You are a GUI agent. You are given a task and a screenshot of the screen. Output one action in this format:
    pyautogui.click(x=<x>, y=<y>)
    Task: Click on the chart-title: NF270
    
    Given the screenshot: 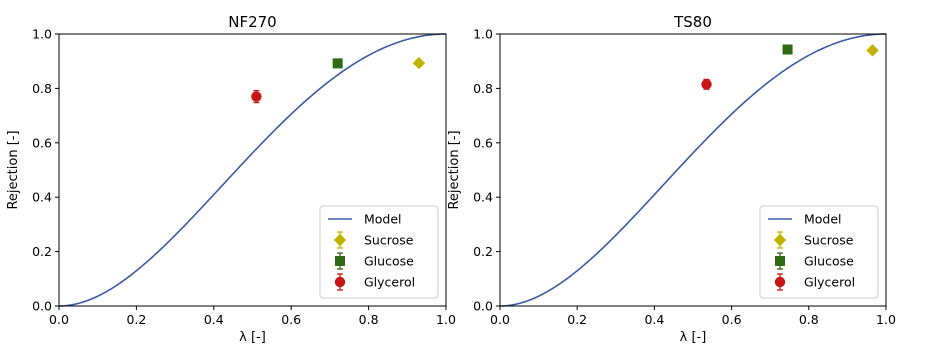 What is the action you would take?
    pyautogui.click(x=252, y=22)
    